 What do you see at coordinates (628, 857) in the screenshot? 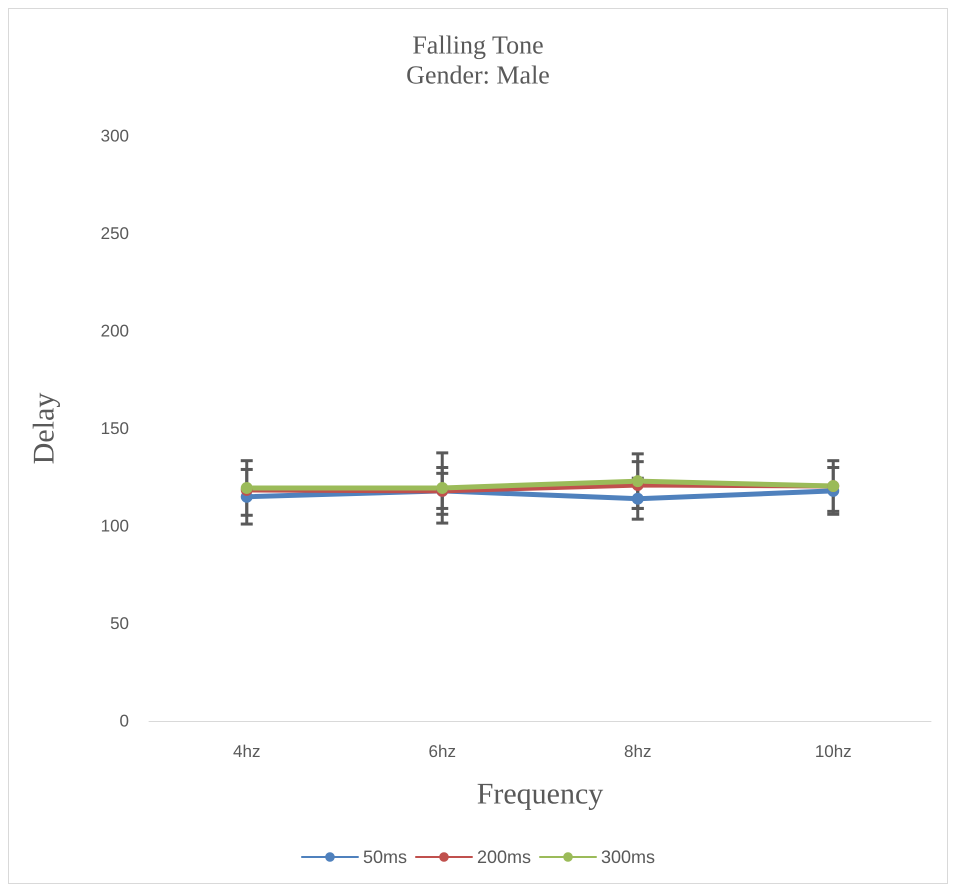
I see `legend-label: 300ms` at bounding box center [628, 857].